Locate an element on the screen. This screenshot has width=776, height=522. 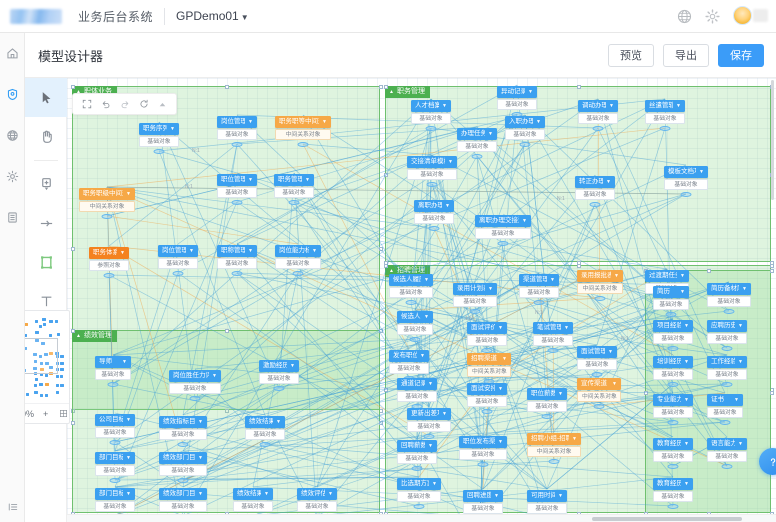
node-header: 职位薪数 ▼ is located at coordinates (547, 394).